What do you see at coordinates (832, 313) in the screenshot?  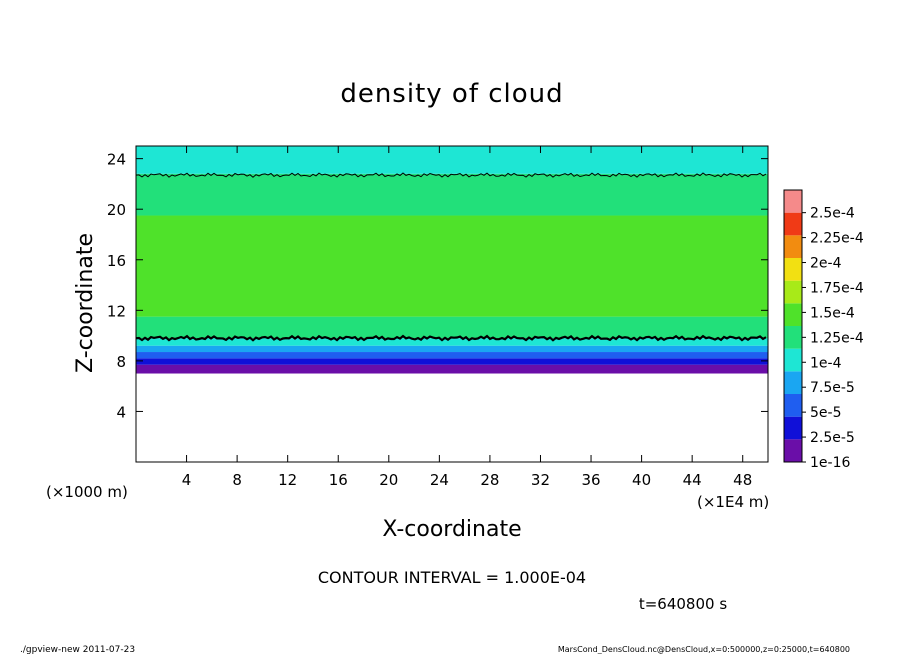 I see `colorbar-label: 1.5e-4` at bounding box center [832, 313].